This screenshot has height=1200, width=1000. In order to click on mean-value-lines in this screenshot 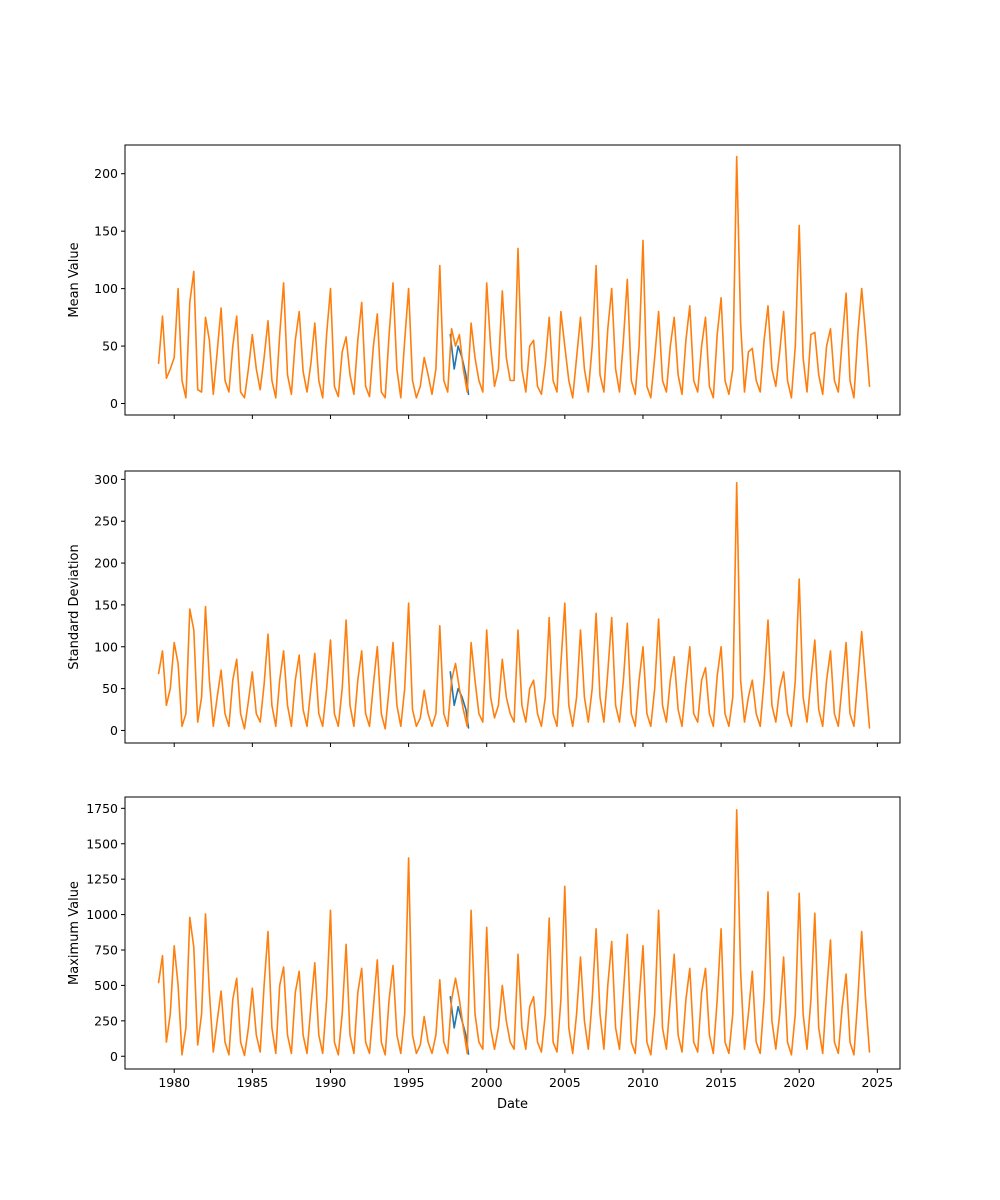, I will do `click(514, 277)`.